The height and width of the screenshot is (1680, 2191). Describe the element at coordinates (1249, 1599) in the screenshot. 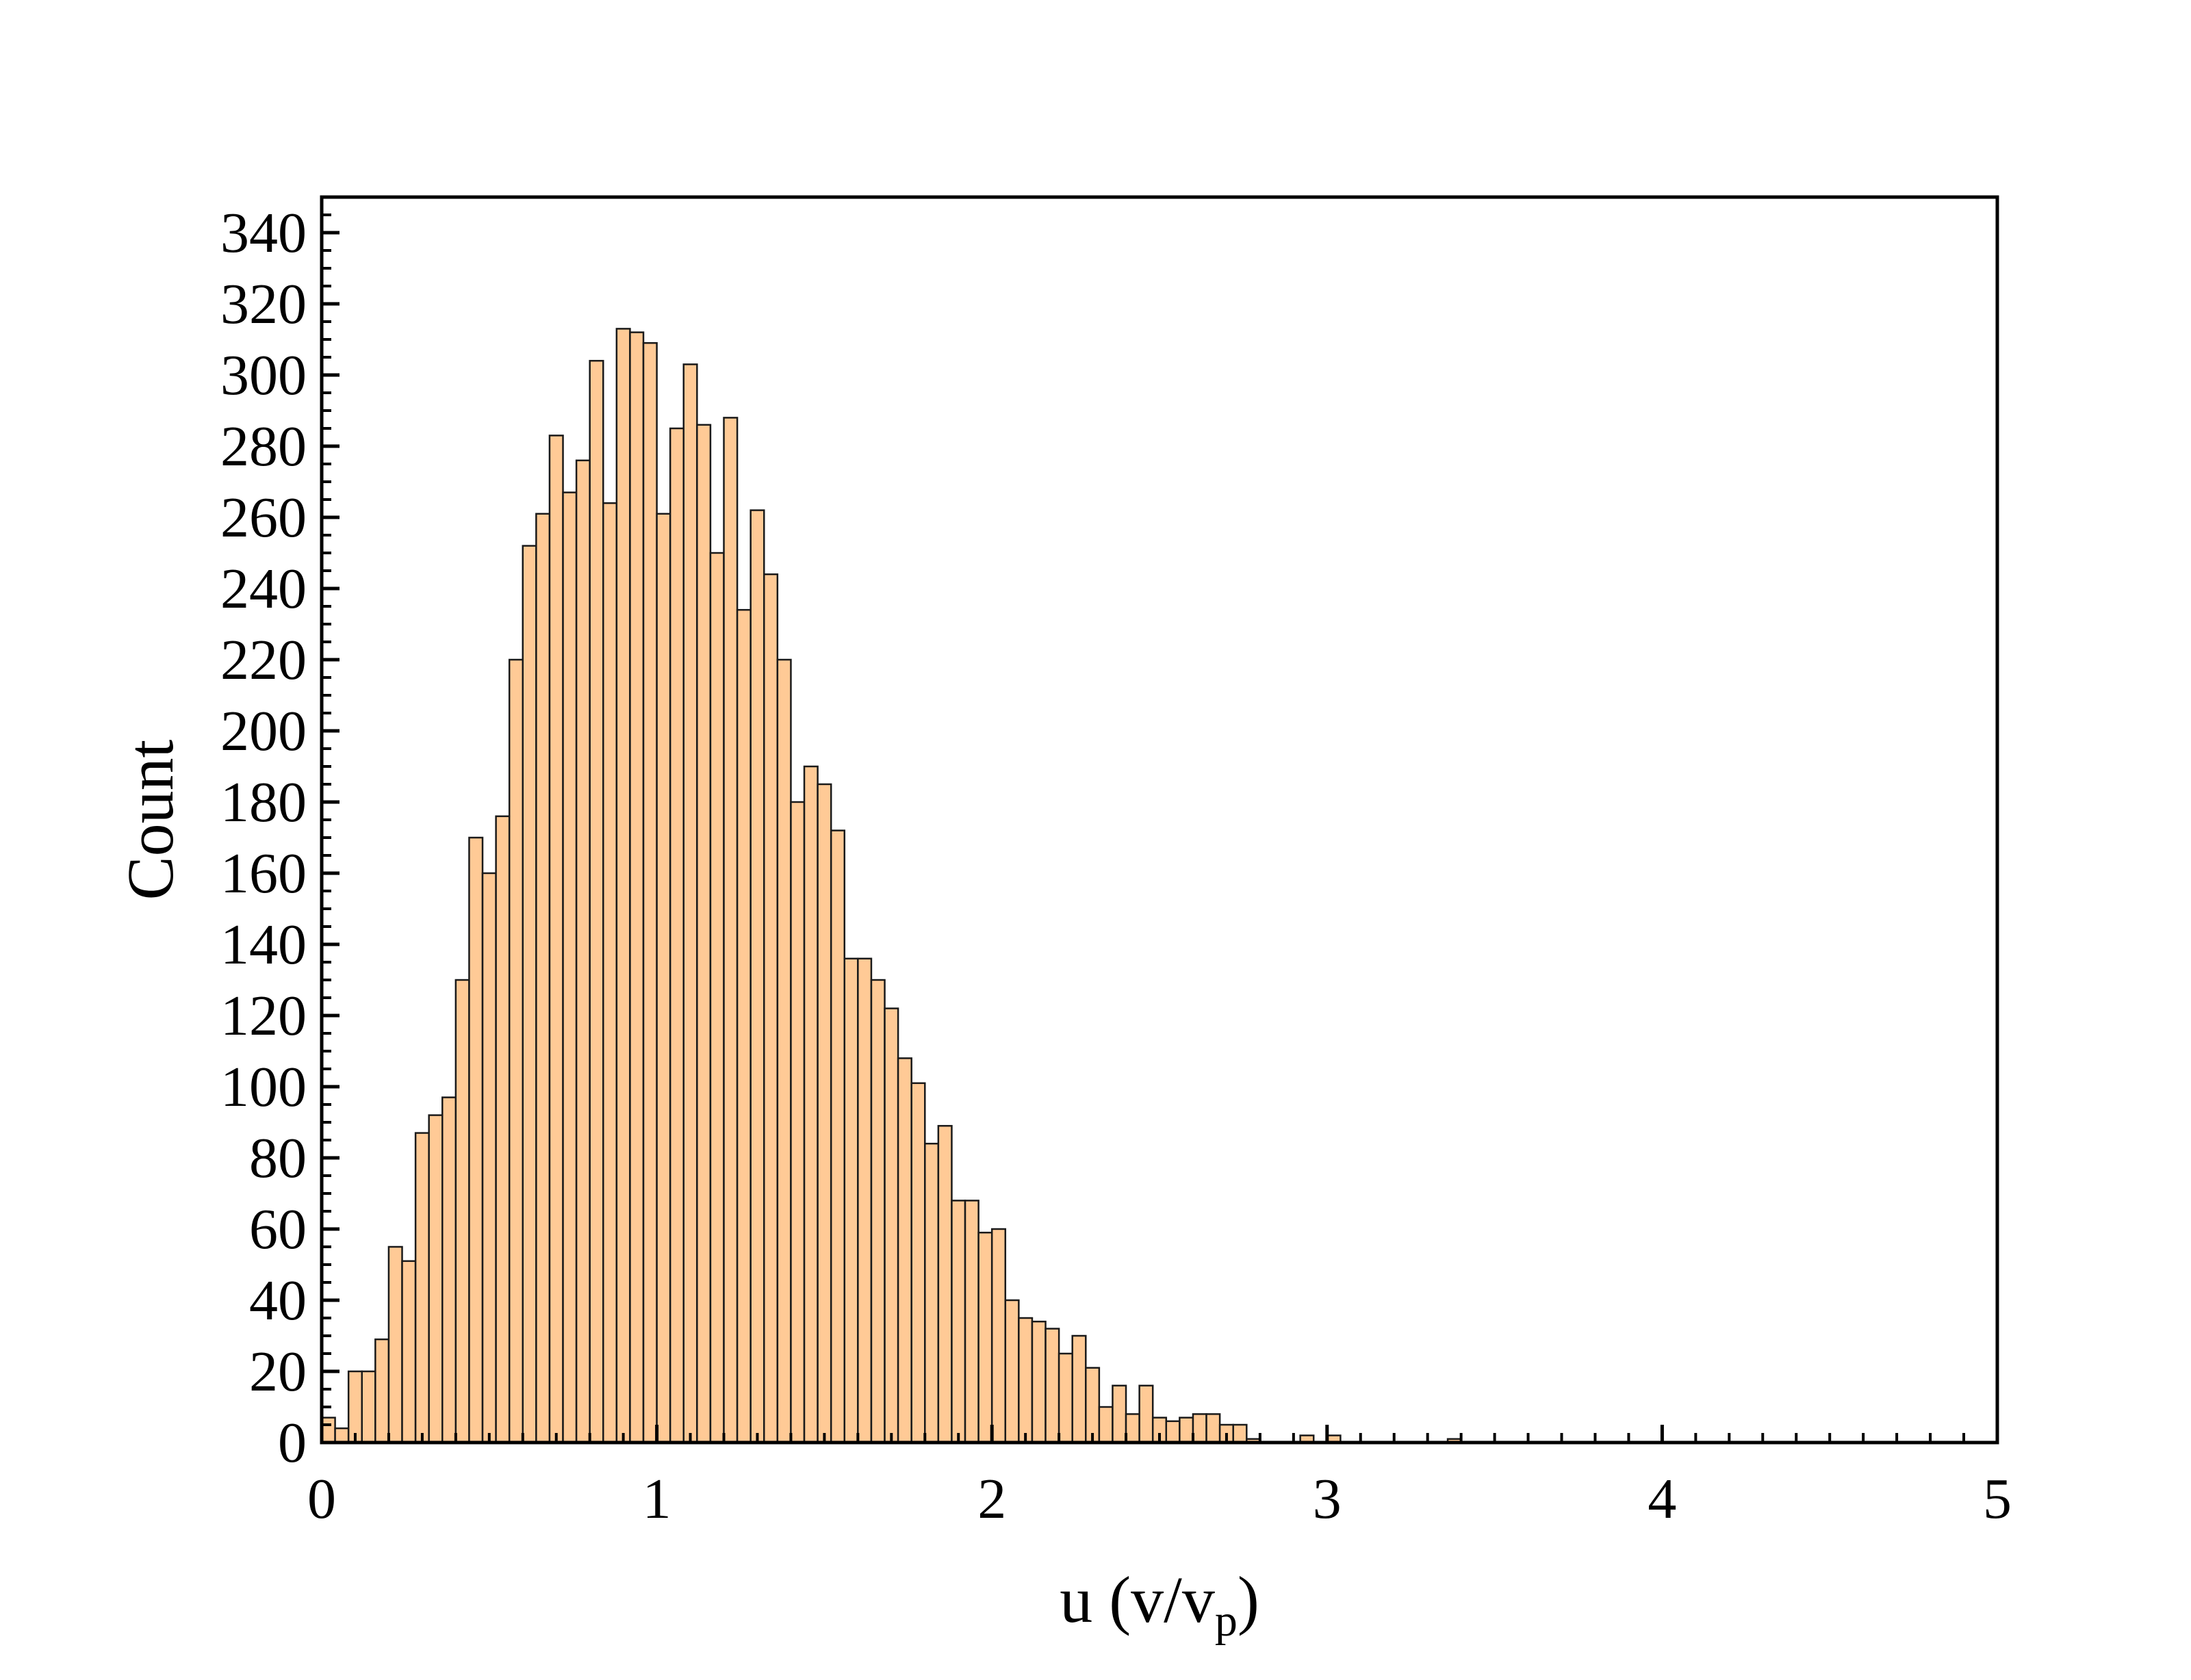

I see `x-axis-label-close: )` at that location.